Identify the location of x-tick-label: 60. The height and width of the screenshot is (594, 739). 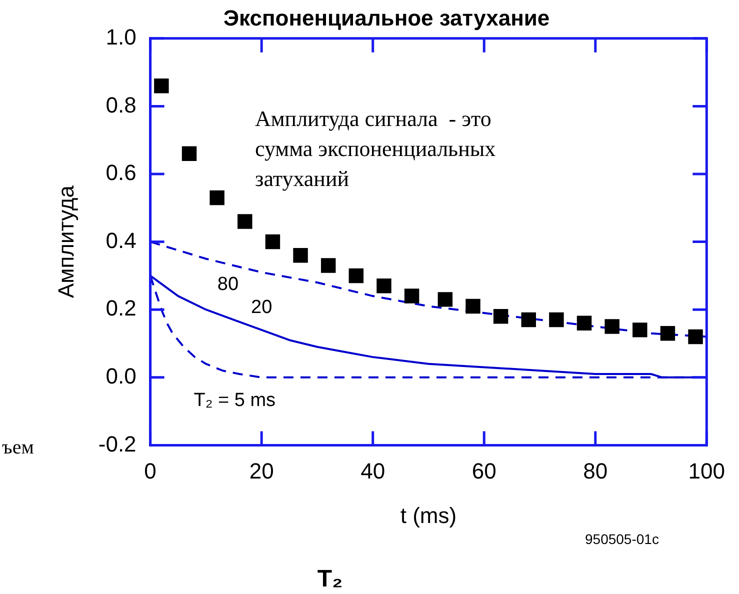
(484, 471).